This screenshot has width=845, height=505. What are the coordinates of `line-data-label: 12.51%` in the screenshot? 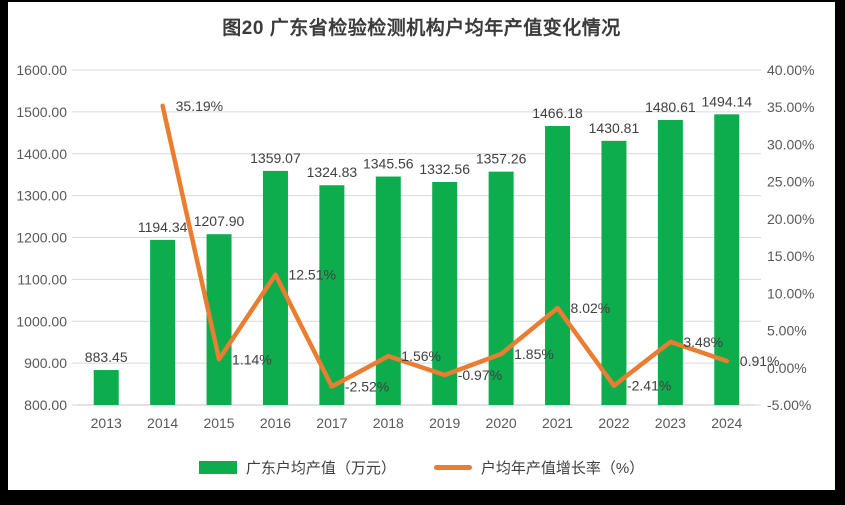 It's located at (311, 275).